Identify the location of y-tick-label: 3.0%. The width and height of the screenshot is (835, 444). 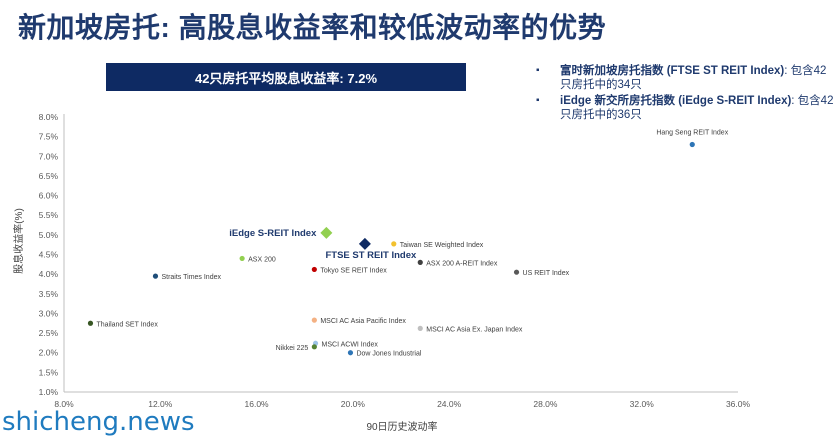
(49, 313).